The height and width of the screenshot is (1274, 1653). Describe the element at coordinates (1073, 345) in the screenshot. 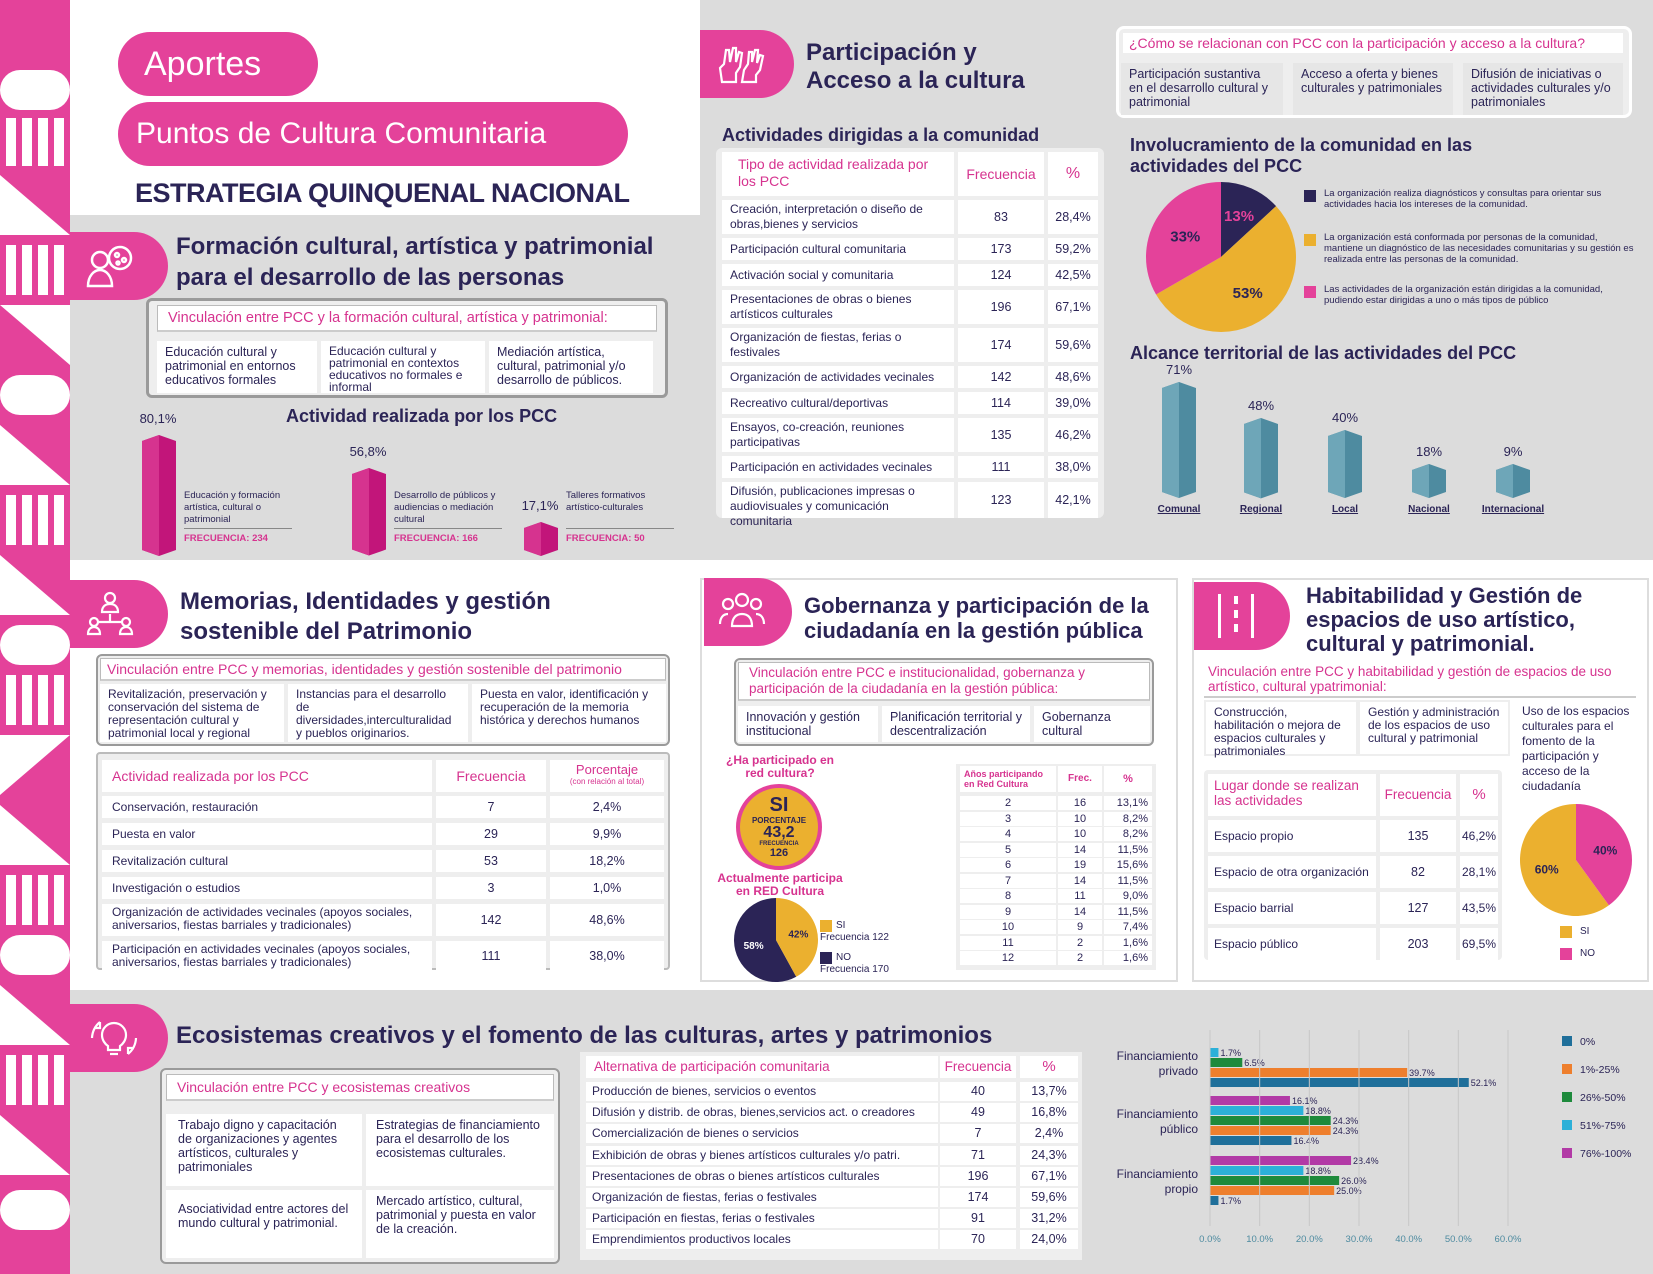

I see `actividad-pct: 59,6%` at that location.